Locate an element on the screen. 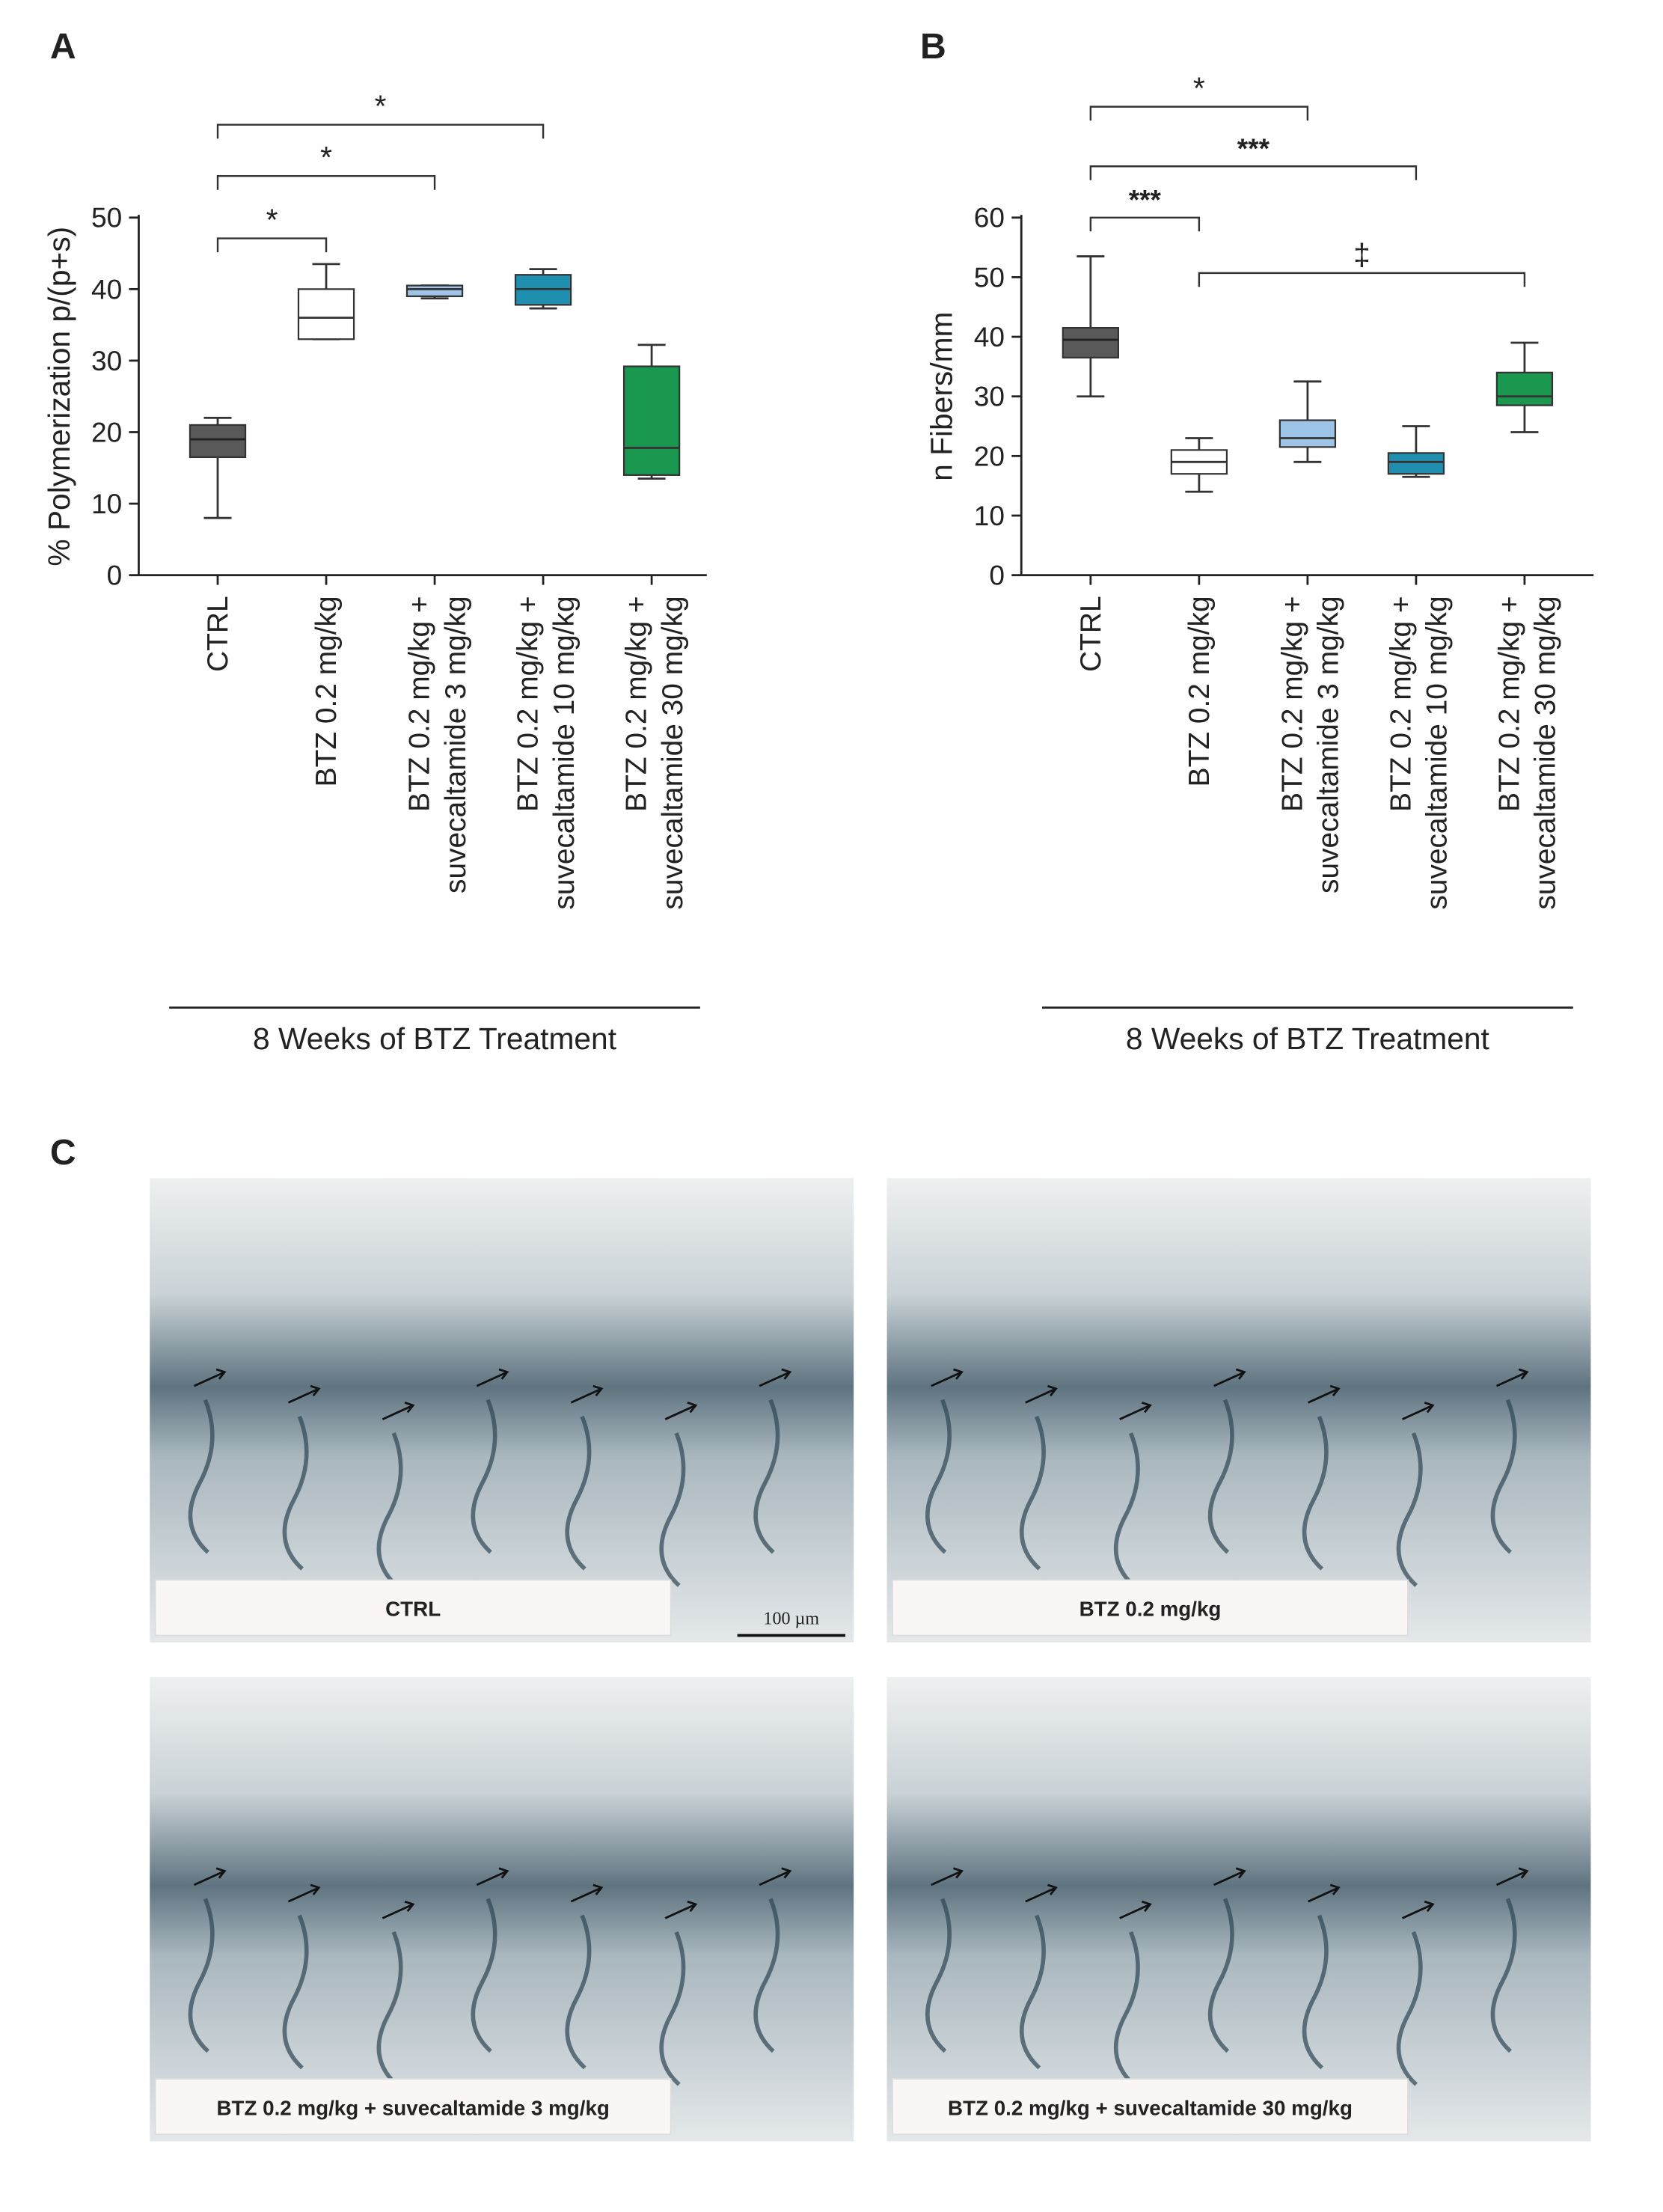 Image resolution: width=1663 pixels, height=2212 pixels. x-tick-label: CTRL is located at coordinates (1091, 634).